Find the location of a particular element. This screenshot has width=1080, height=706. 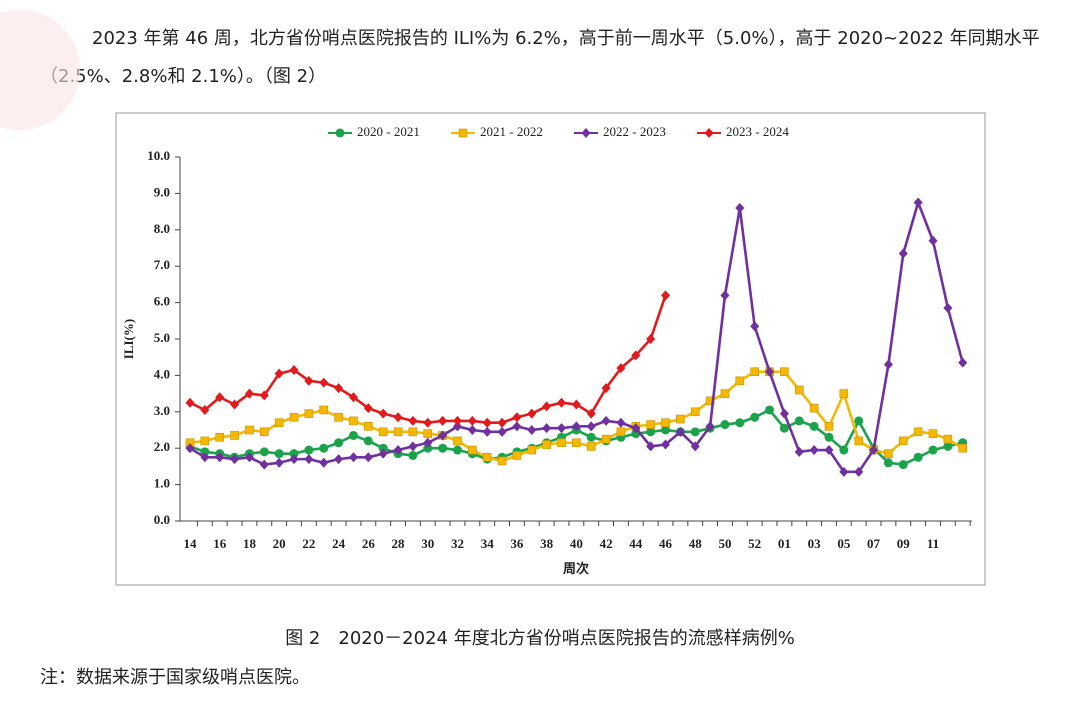

y-tick-label: 8.0 is located at coordinates (162, 228).